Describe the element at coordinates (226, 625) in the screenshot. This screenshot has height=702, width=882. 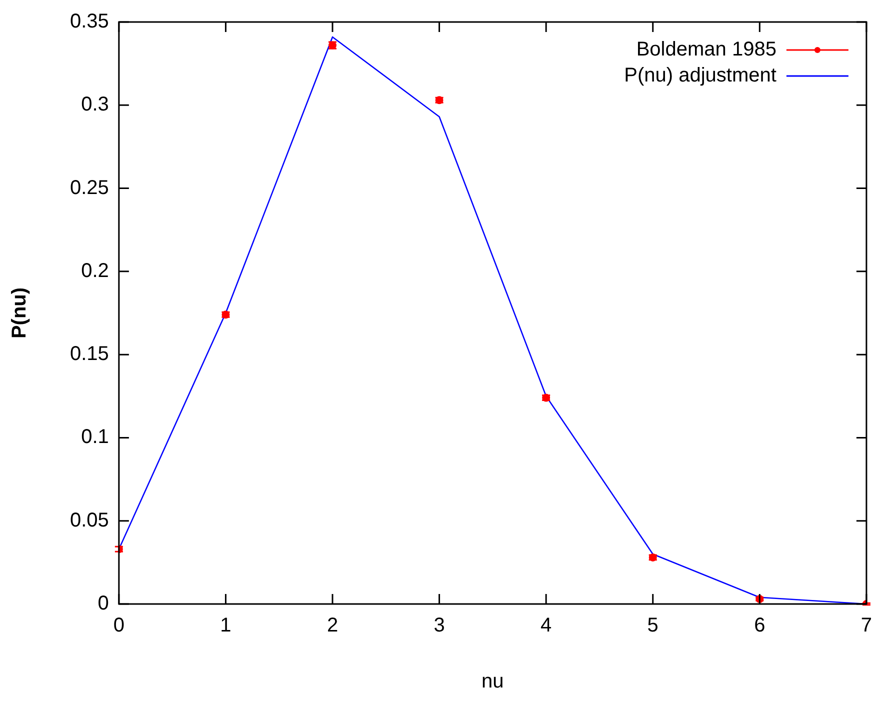
I see `x-tick-label: 1` at that location.